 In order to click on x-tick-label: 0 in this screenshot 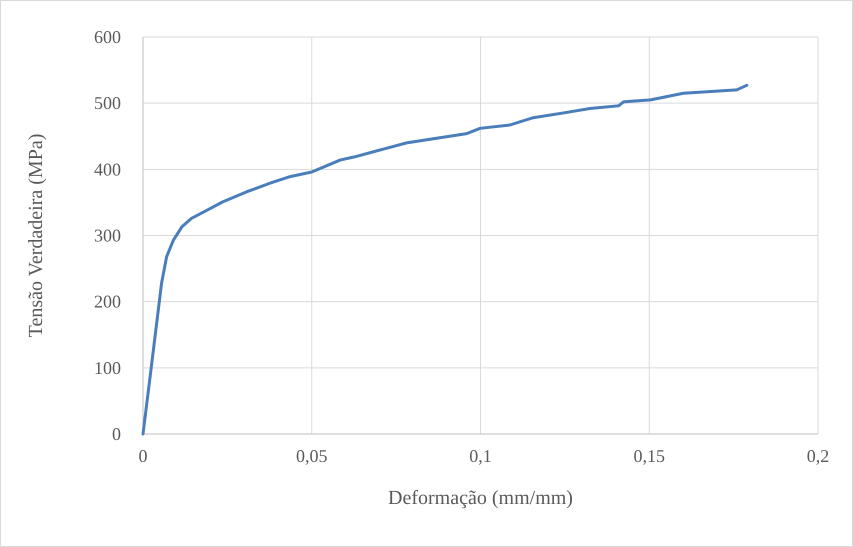, I will do `click(143, 456)`.